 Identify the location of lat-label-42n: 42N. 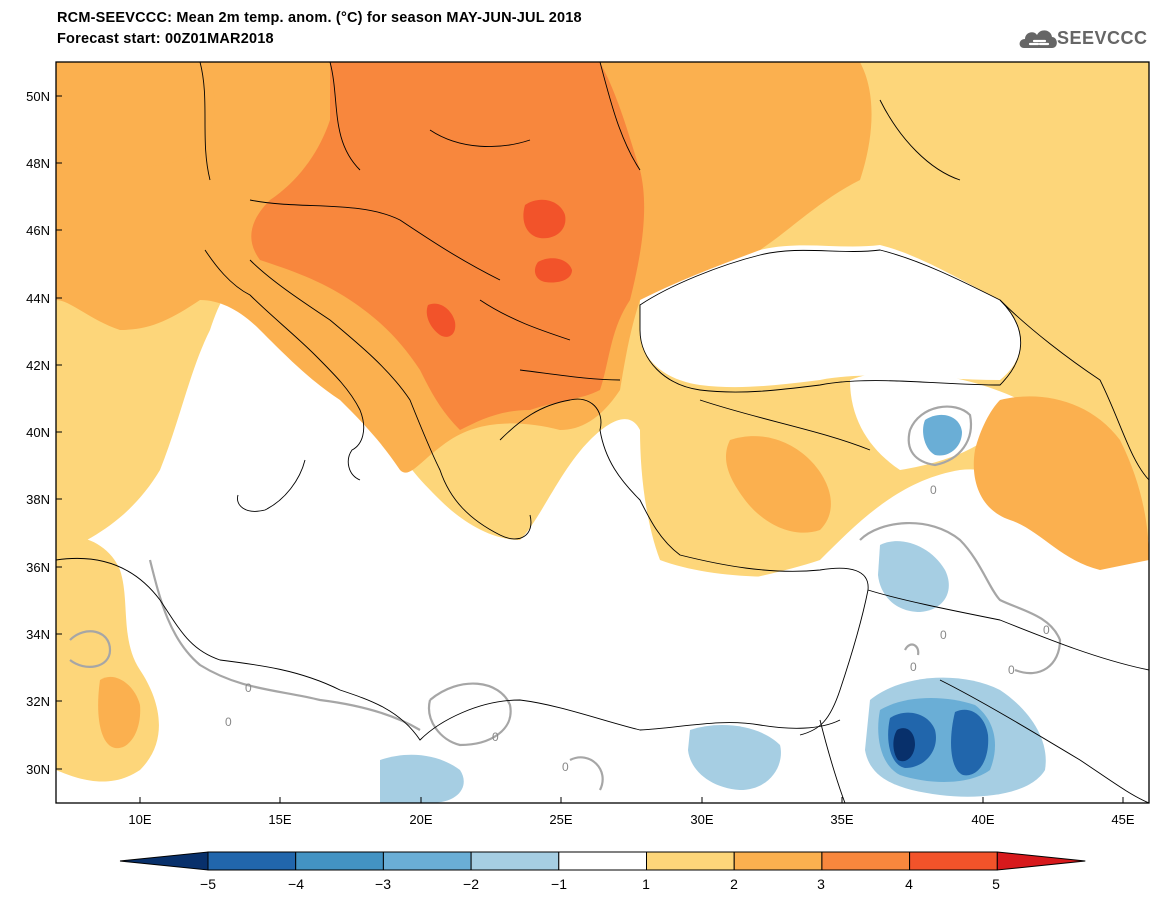
(38, 365).